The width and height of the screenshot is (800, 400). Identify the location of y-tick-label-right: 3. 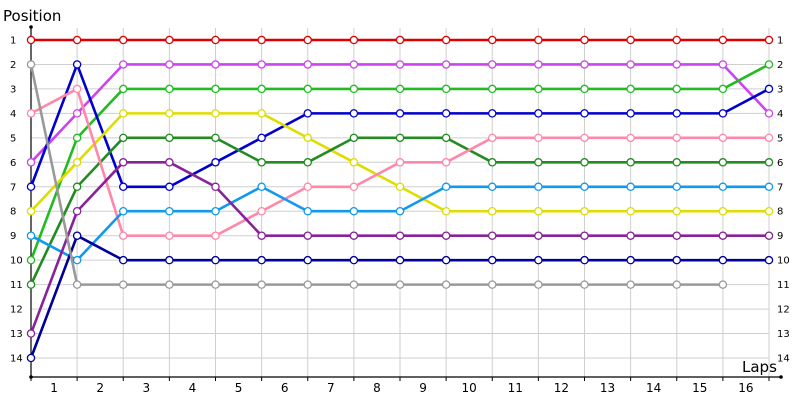
(780, 89).